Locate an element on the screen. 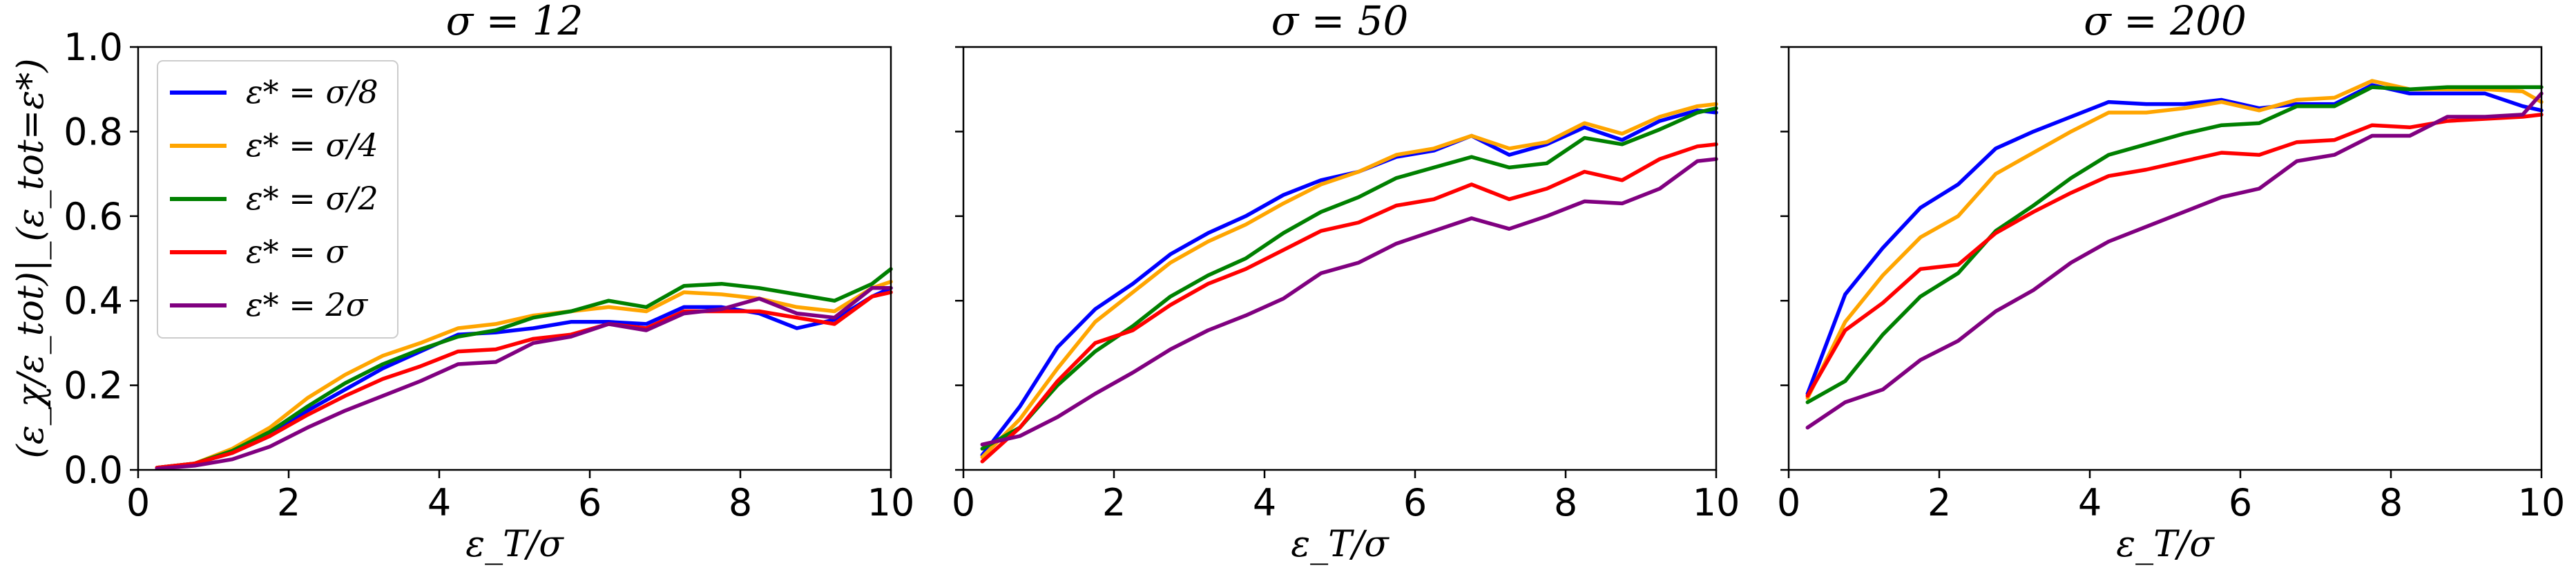 The width and height of the screenshot is (2576, 568). y-tick-label: 0.8 is located at coordinates (93, 131).